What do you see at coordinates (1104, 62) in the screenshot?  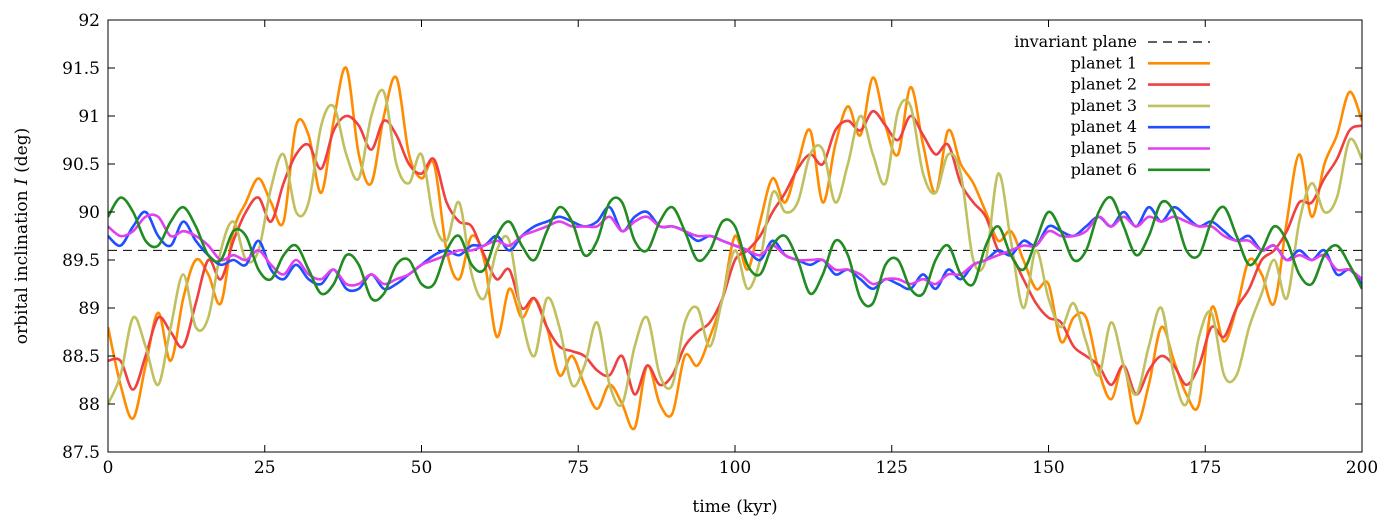 I see `legend-label: planet 1` at bounding box center [1104, 62].